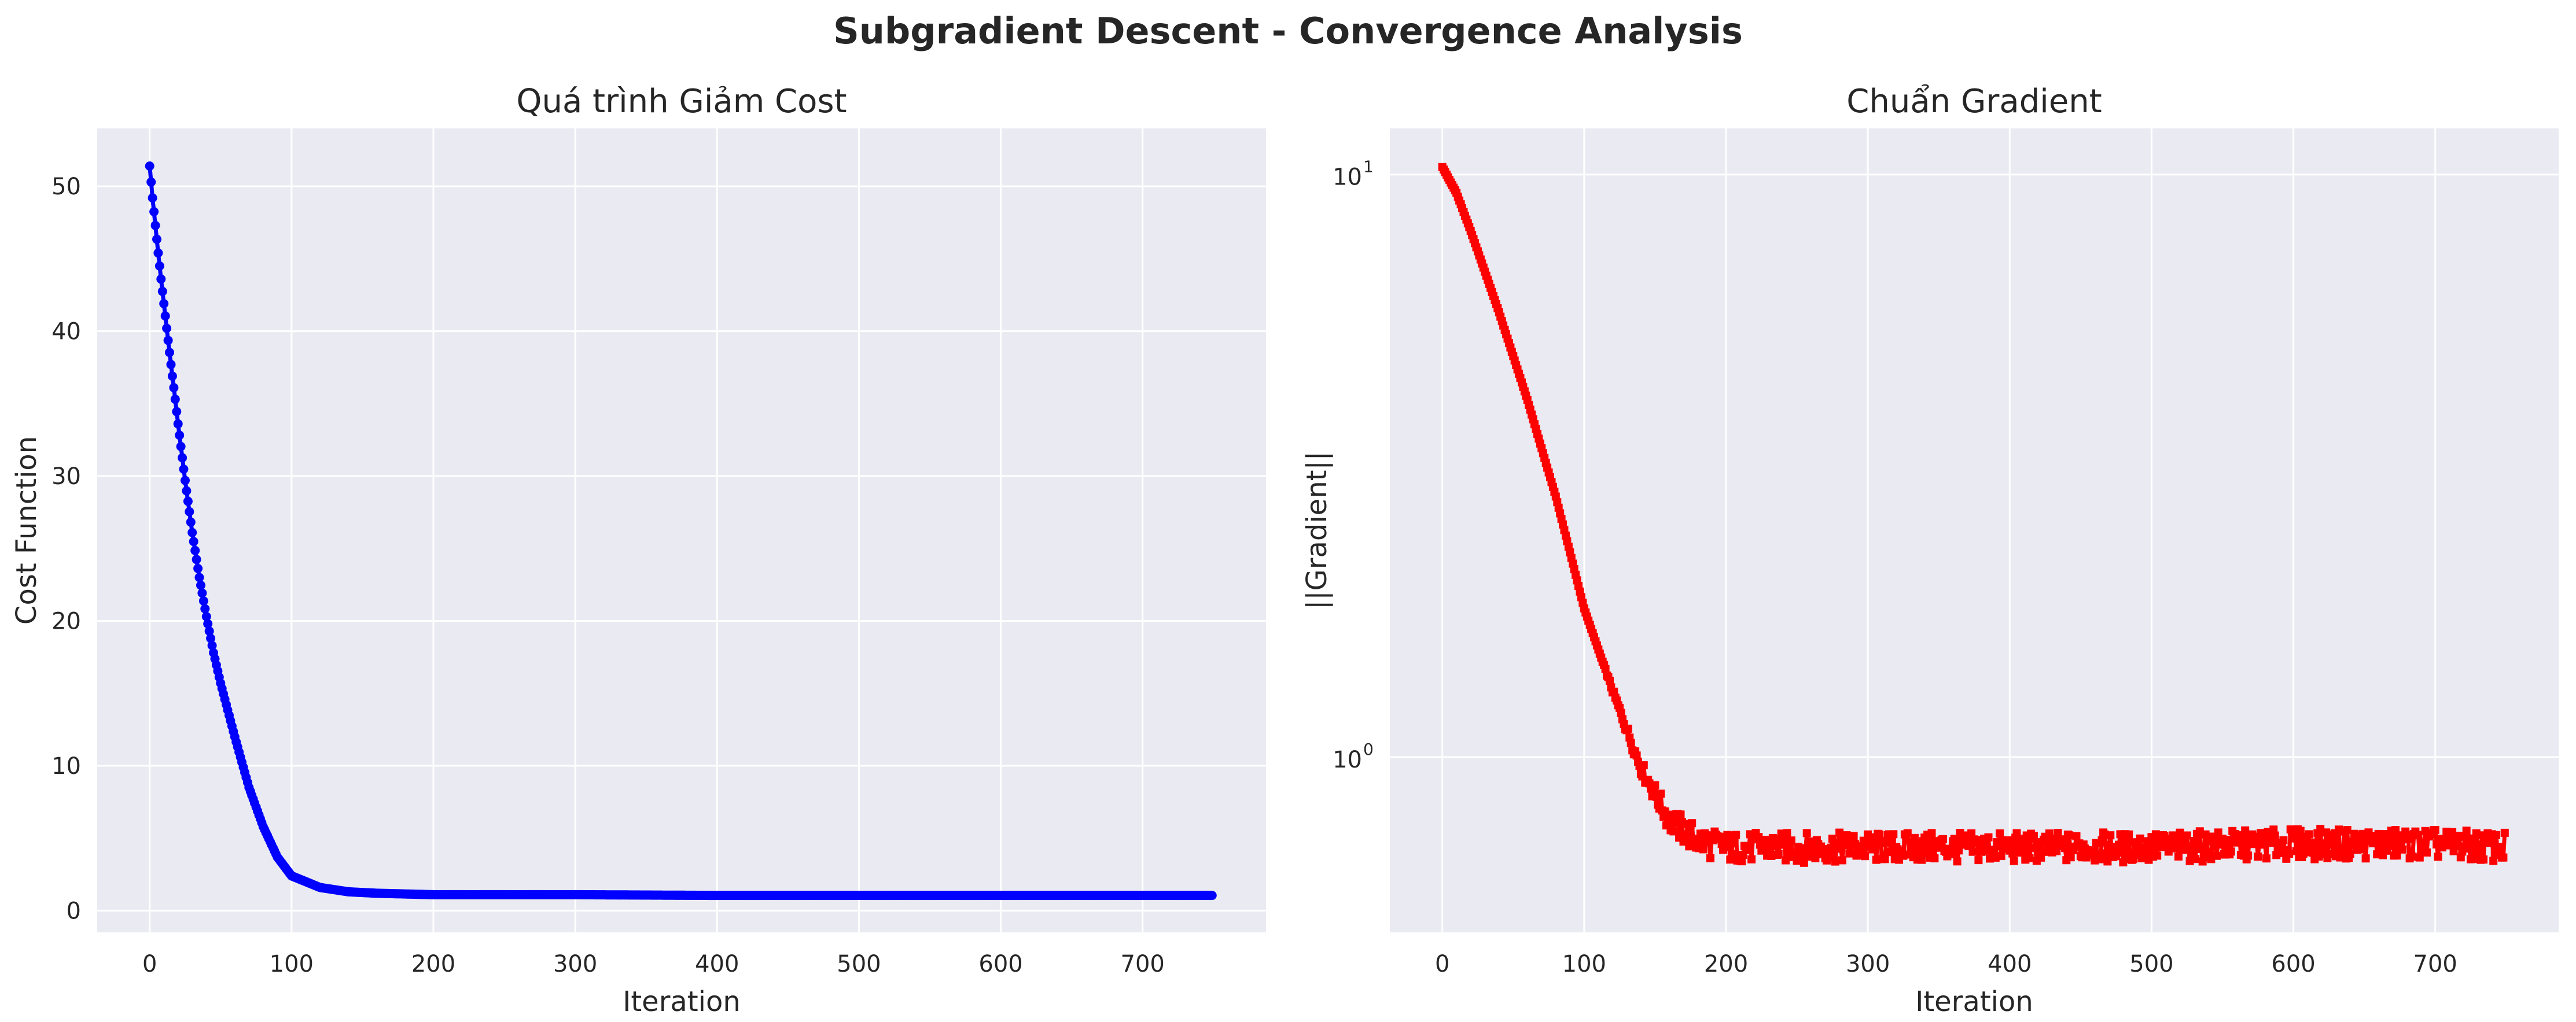 The height and width of the screenshot is (1022, 2576). What do you see at coordinates (66, 332) in the screenshot?
I see `y-tick-label: 40` at bounding box center [66, 332].